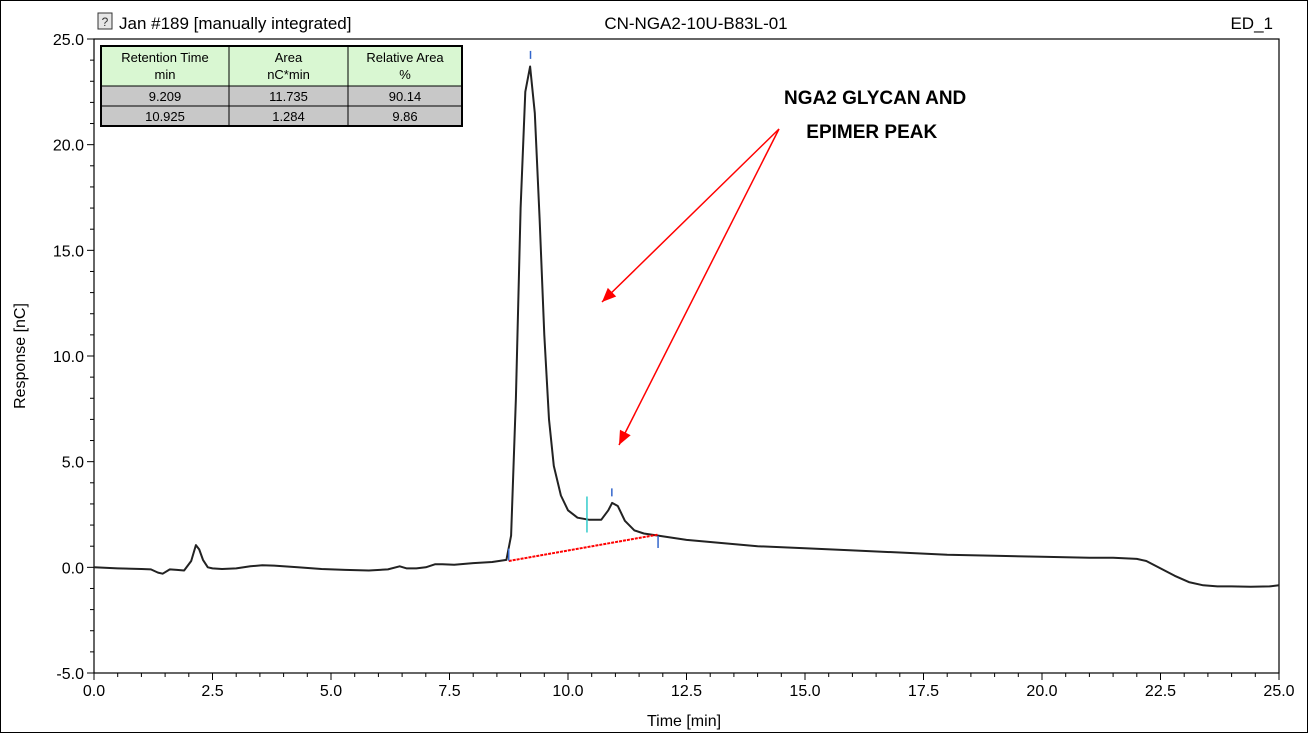 This screenshot has height=739, width=1310. I want to click on x-tick-label: 15.0, so click(804, 691).